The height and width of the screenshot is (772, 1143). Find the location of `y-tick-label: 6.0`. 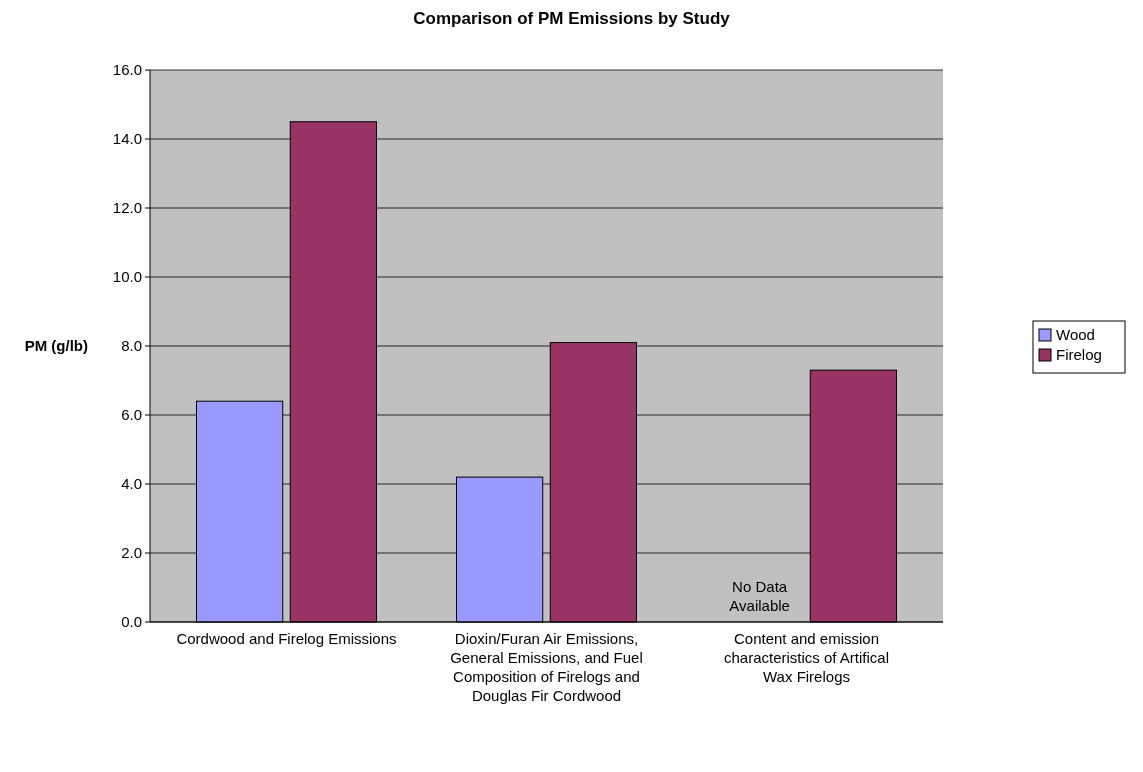

y-tick-label: 6.0 is located at coordinates (131, 415).